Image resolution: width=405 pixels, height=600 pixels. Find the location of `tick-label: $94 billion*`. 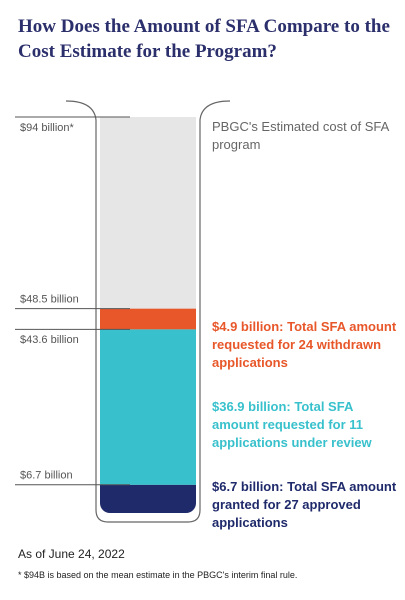

tick-label: $94 billion* is located at coordinates (47, 128).